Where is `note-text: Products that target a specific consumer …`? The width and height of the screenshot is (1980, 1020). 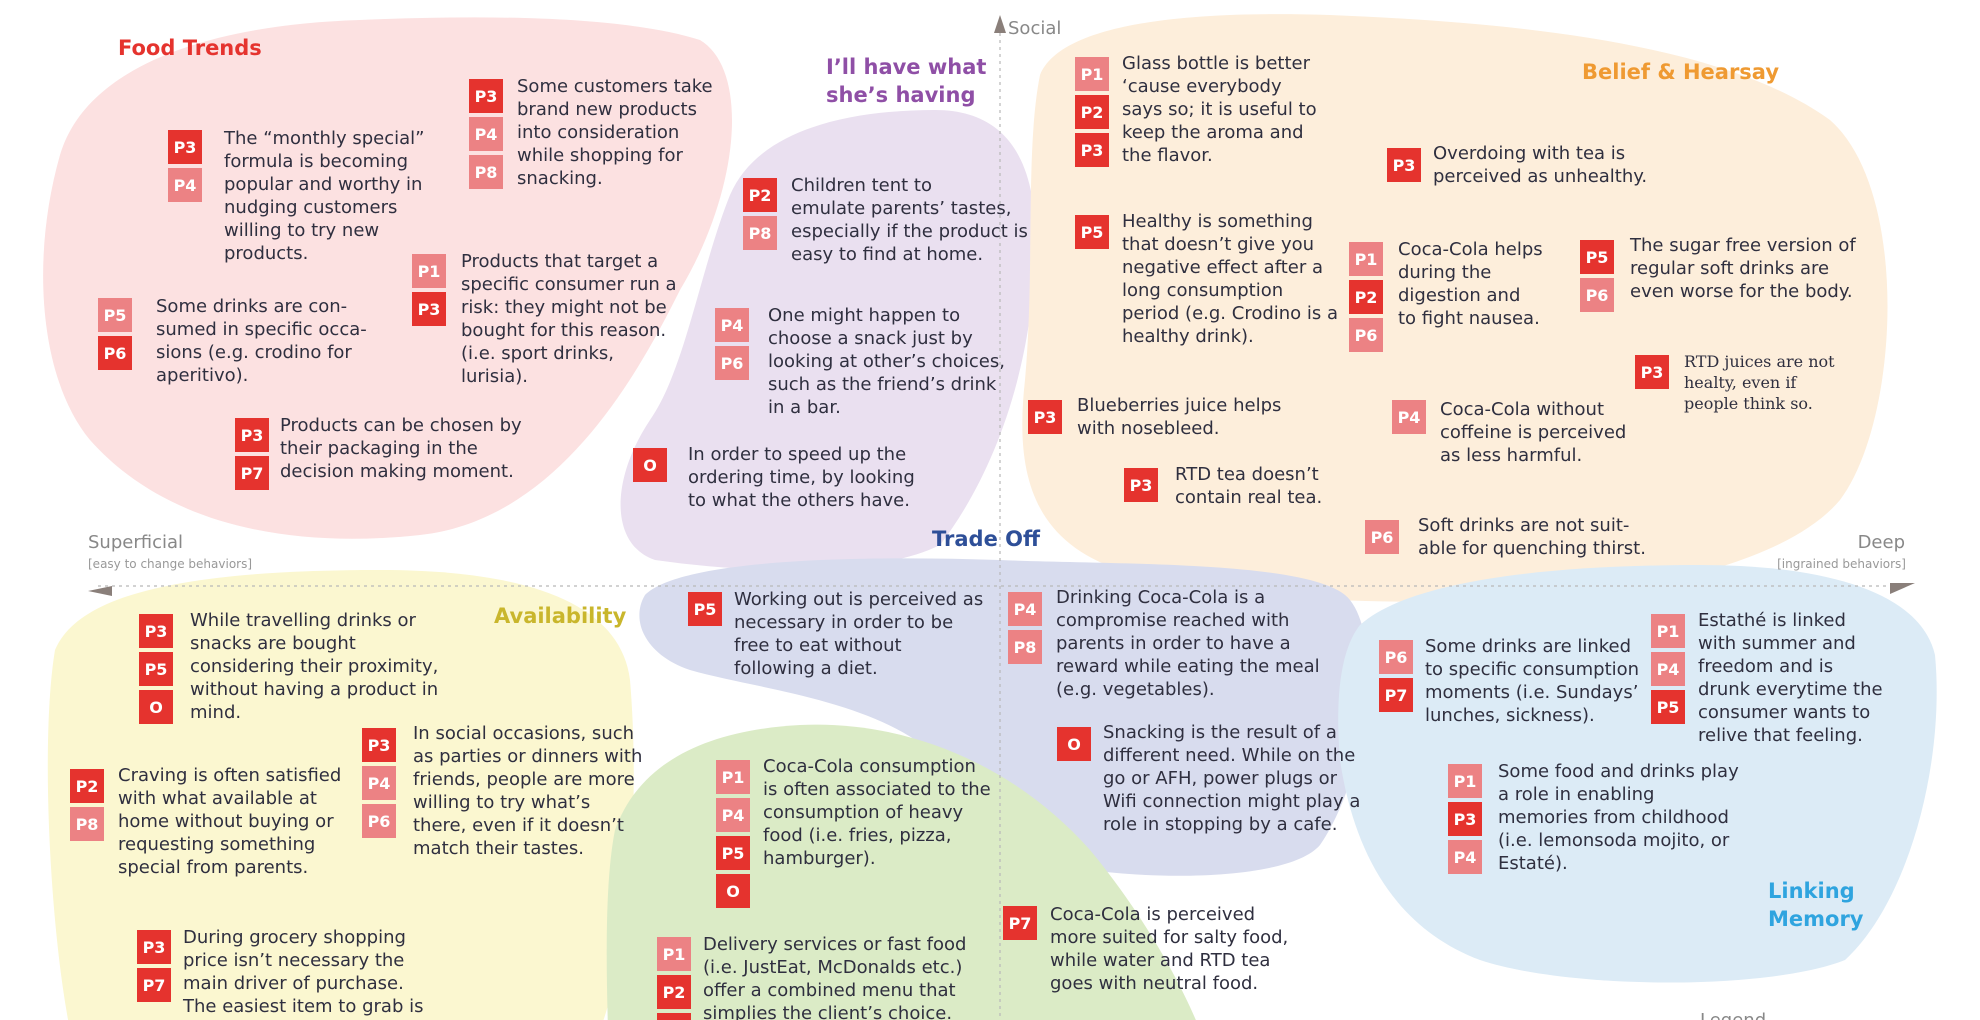
note-text: Products that target a specific consumer … is located at coordinates (569, 319).